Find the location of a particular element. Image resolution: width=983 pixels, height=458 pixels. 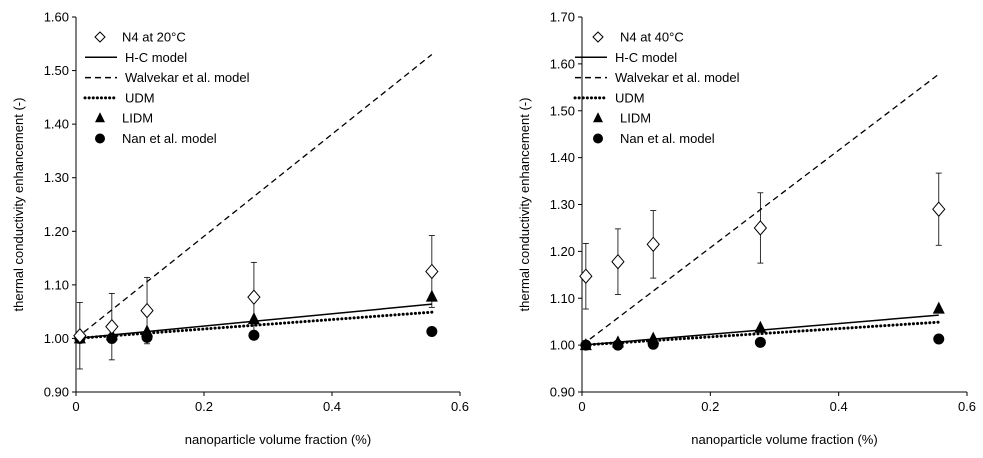

legend-label: N4 at 40°C is located at coordinates (652, 37).